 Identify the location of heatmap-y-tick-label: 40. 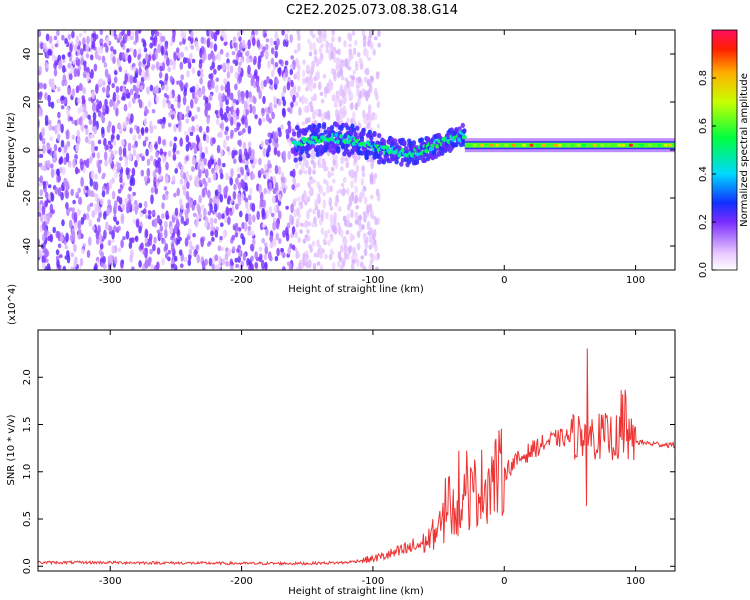
(27, 54).